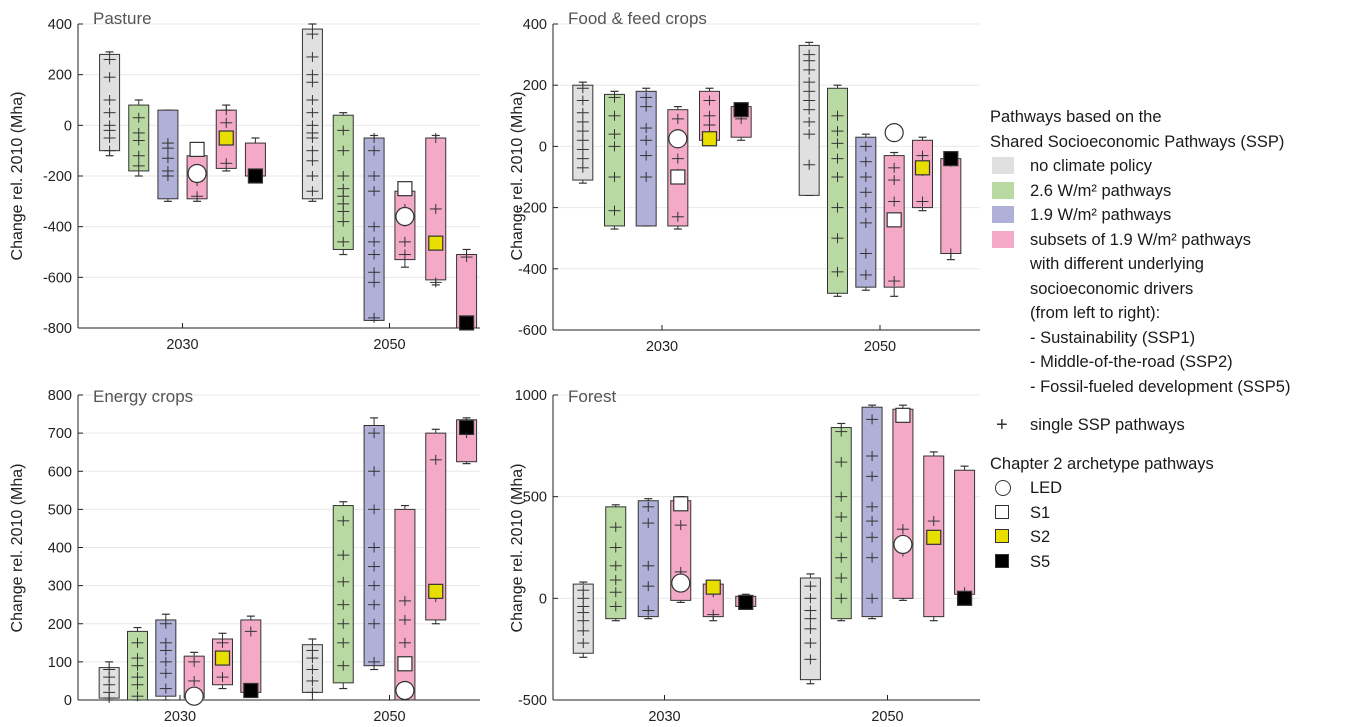 The image size is (1354, 727). What do you see at coordinates (57, 278) in the screenshot?
I see `y-tick-label: -600` at bounding box center [57, 278].